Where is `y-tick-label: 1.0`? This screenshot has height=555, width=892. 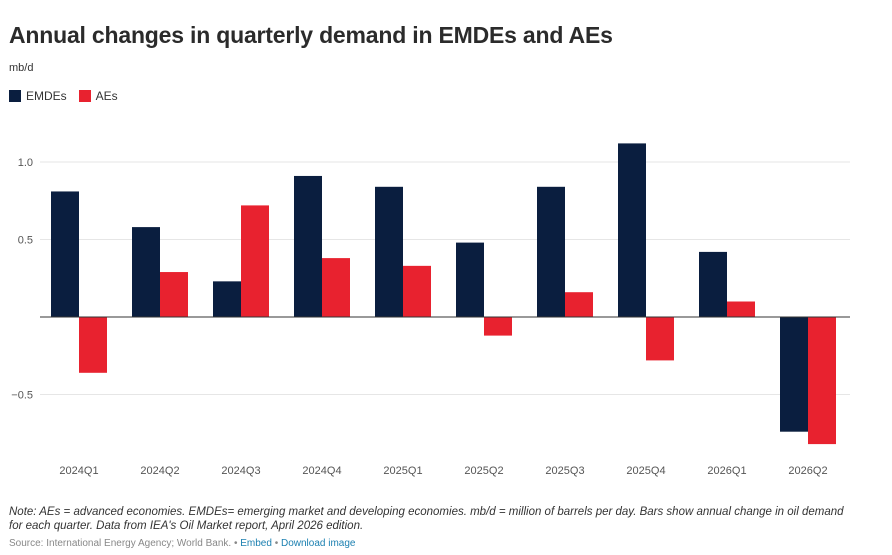 y-tick-label: 1.0 is located at coordinates (25, 163).